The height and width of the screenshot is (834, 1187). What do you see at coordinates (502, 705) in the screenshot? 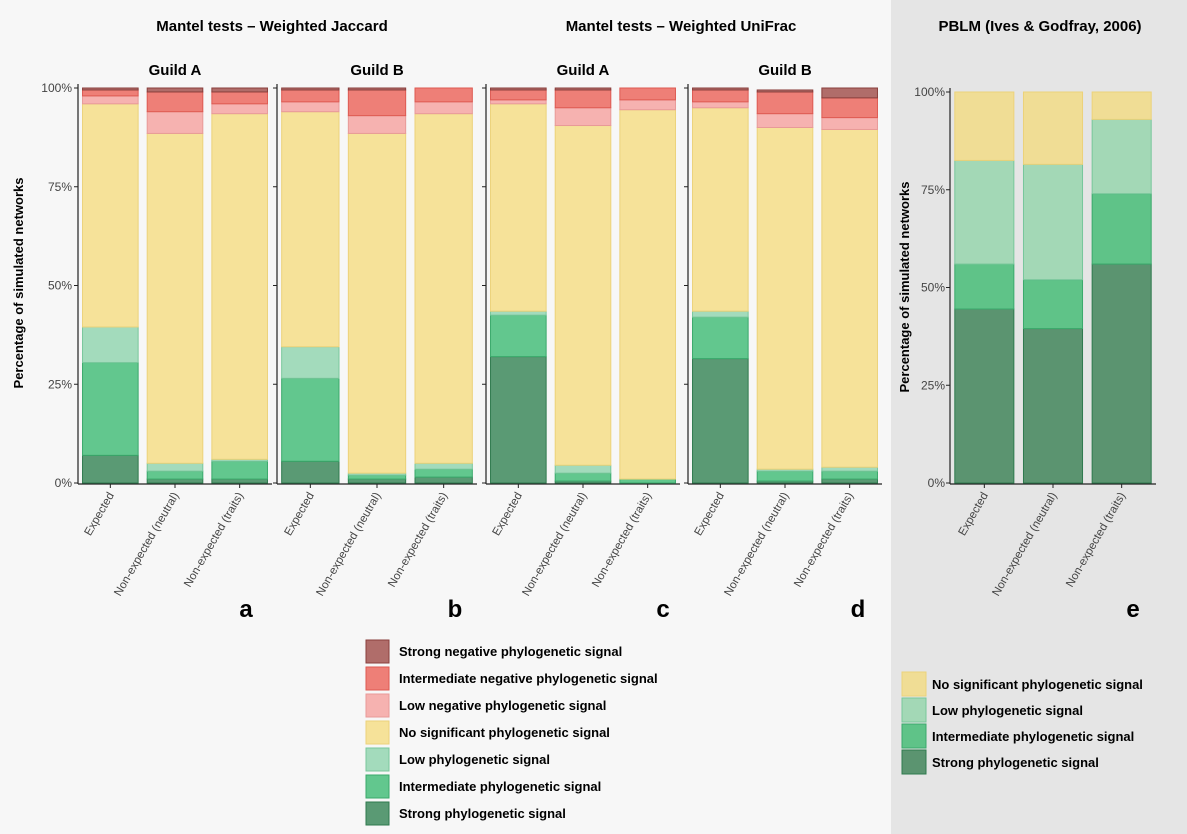
I see `legend-label: Low negative phylogenetic signal` at bounding box center [502, 705].